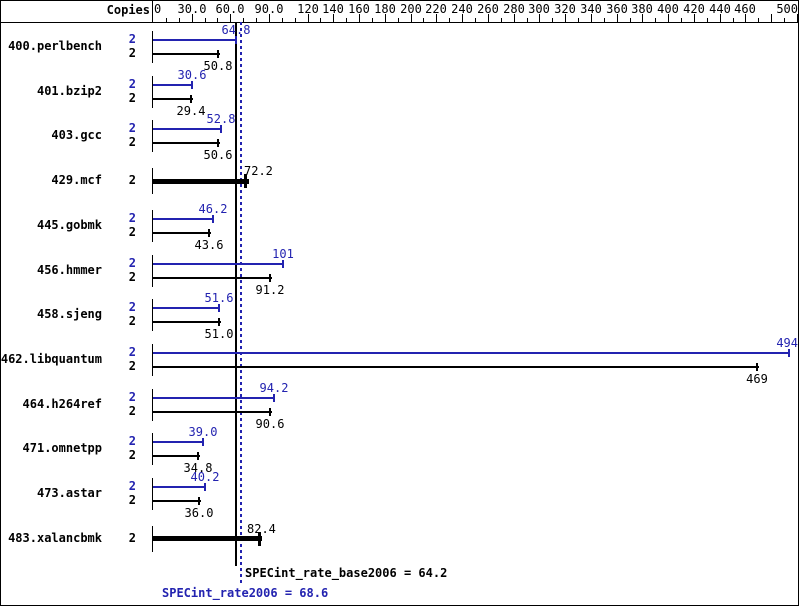  I want to click on benchmark-name: 456.hmmer, so click(69, 270).